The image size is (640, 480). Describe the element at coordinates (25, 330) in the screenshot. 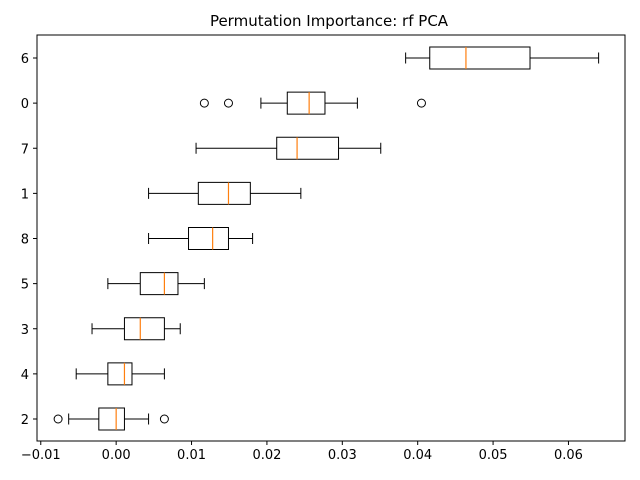

I see `y-tick-label: 3` at that location.